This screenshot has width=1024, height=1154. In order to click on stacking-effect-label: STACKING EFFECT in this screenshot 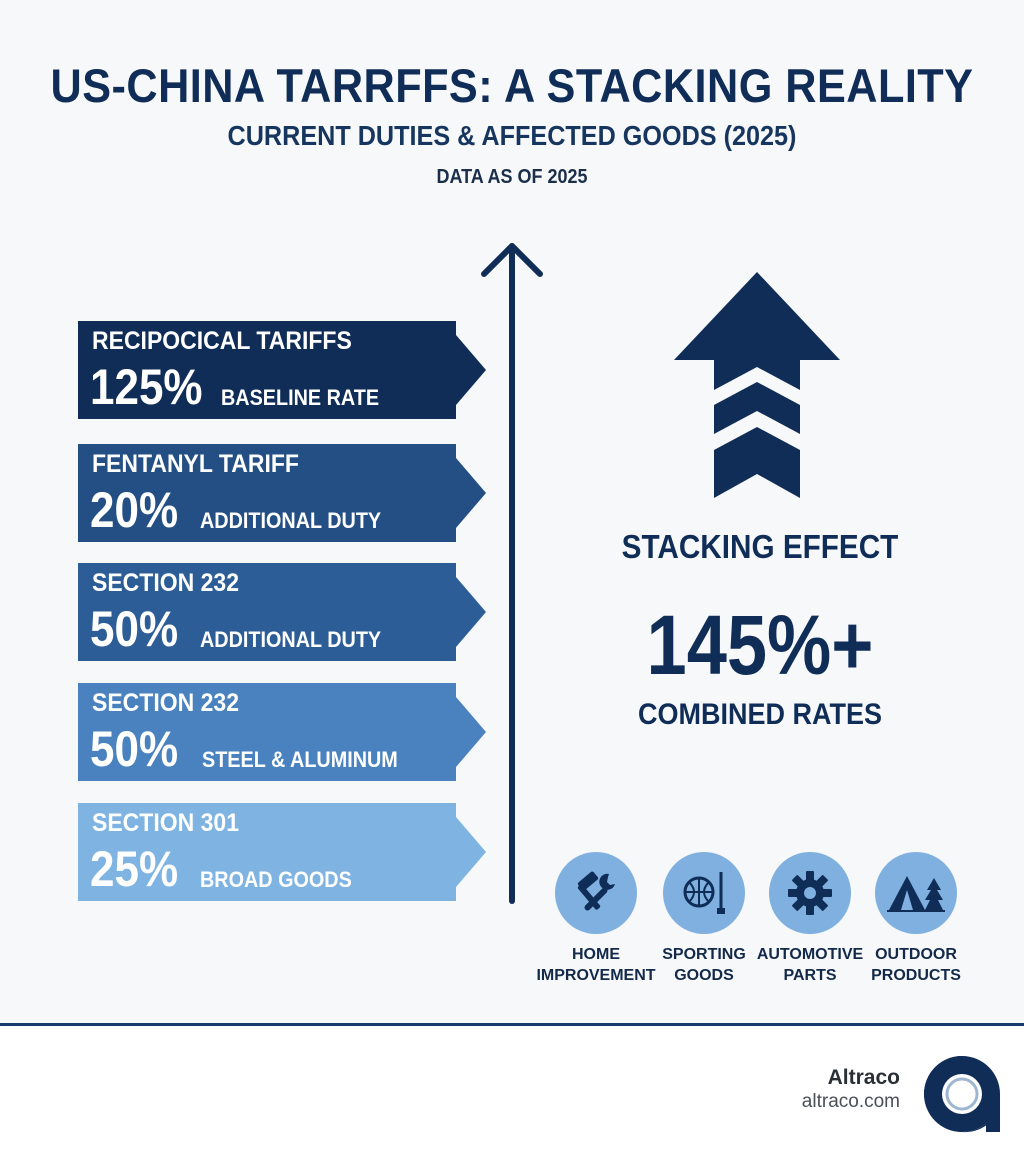, I will do `click(760, 546)`.